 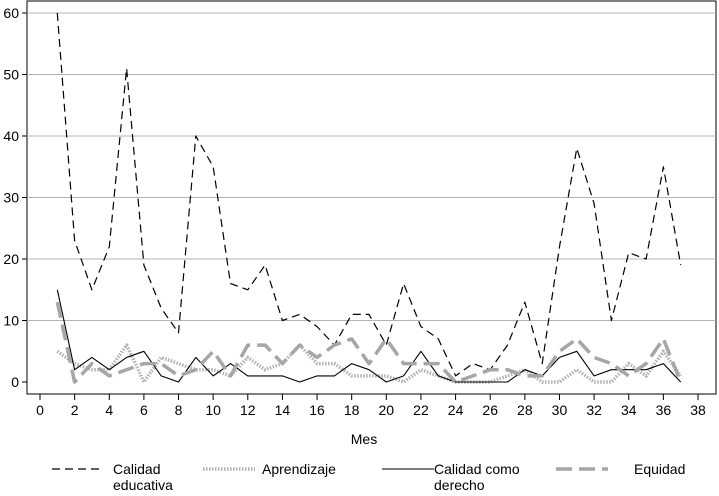 I want to click on x-tick-label-38: 38, so click(x=698, y=410).